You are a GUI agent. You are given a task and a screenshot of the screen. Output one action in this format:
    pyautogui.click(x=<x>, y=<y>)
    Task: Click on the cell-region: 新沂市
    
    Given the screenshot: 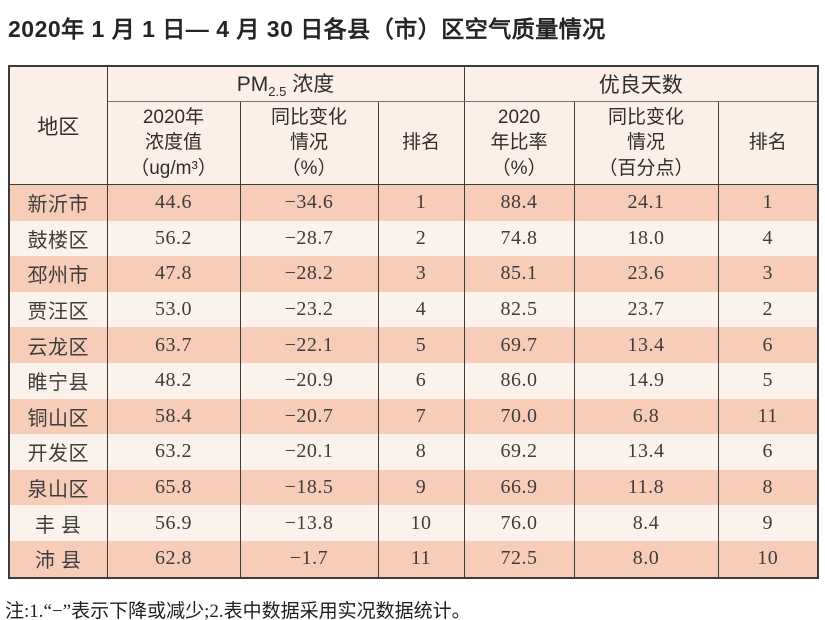 What is the action you would take?
    pyautogui.click(x=58, y=202)
    